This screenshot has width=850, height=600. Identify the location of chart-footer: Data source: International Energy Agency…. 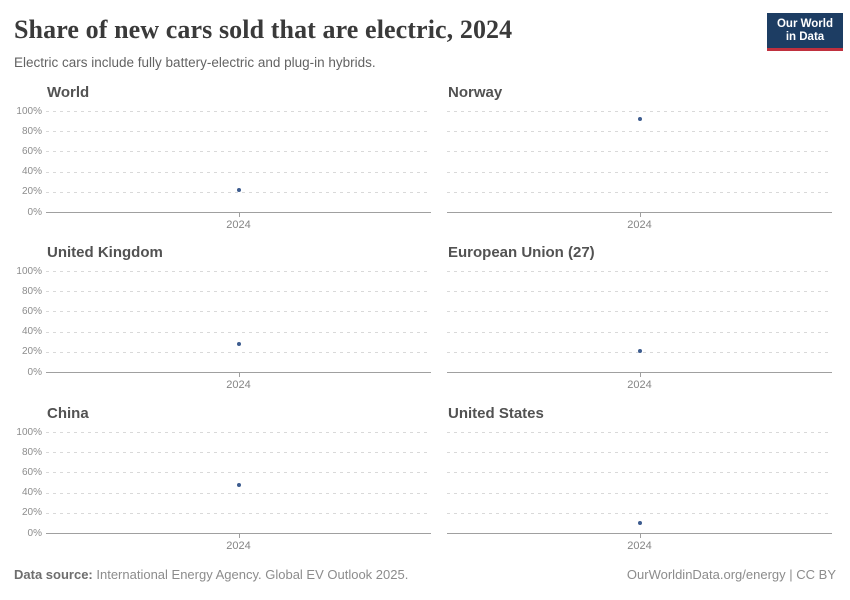
(425, 574).